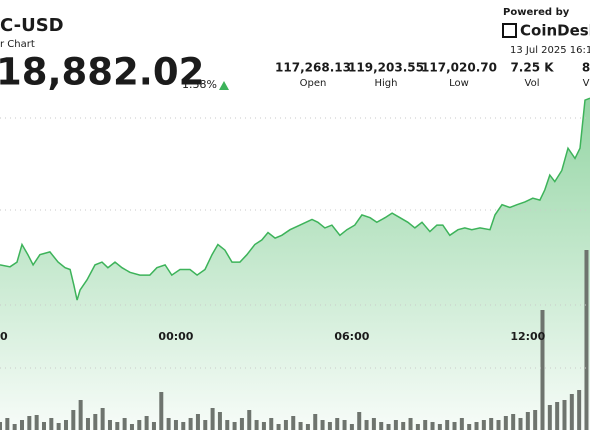 The width and height of the screenshot is (590, 430). Describe the element at coordinates (313, 83) in the screenshot. I see `stat-label: Open` at that location.